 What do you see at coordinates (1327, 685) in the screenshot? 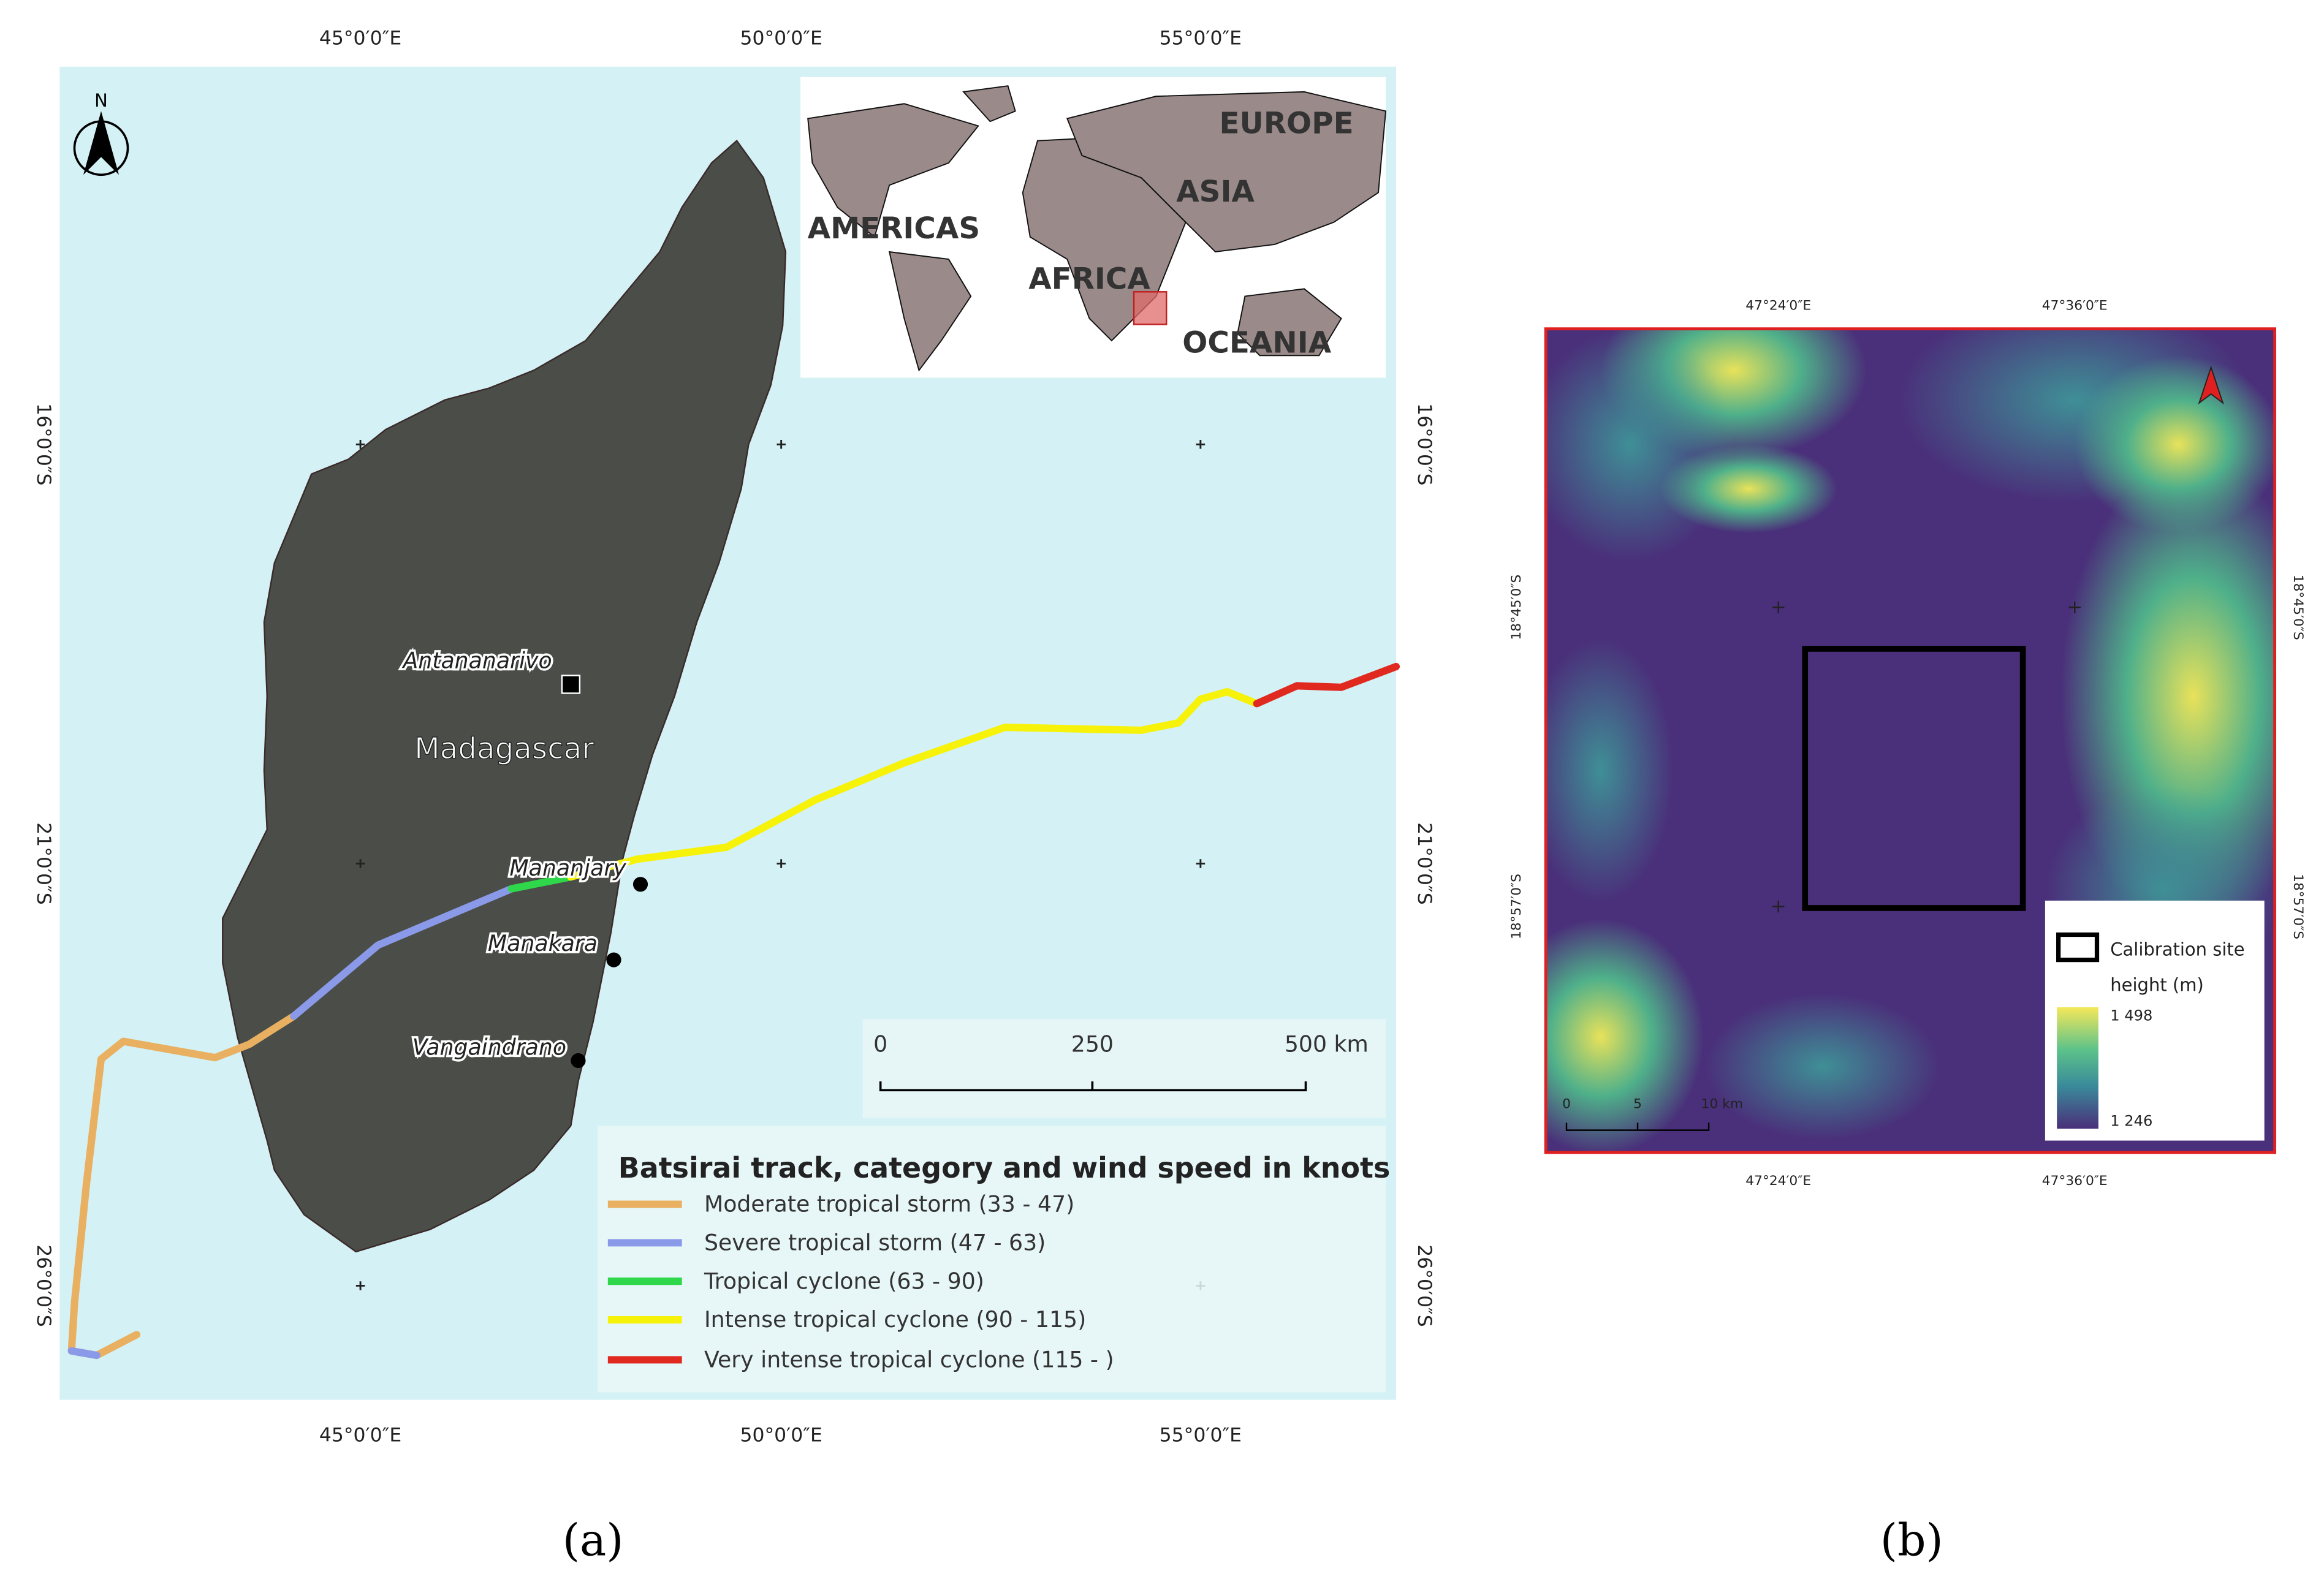
I see `track-very-intense` at bounding box center [1327, 685].